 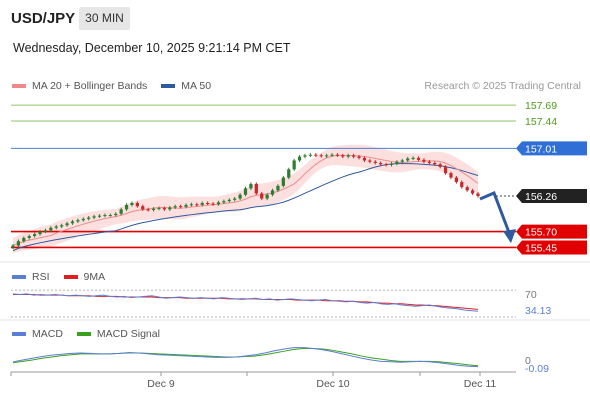 What do you see at coordinates (551, 177) in the screenshot?
I see `price-level-labels: 157.69 157.44 157.01 156.26 155.70 155.45` at bounding box center [551, 177].